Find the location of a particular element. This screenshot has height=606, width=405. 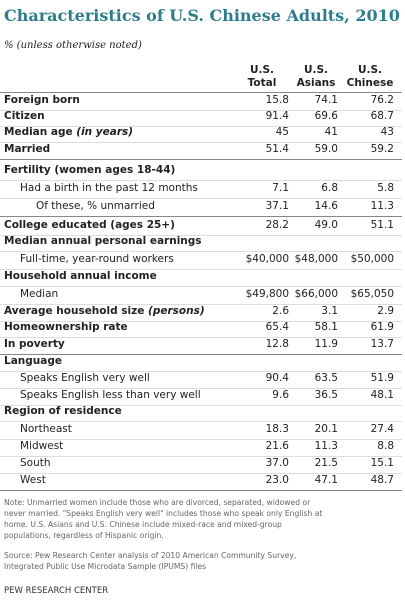

cell: 36.5 is located at coordinates (326, 395).